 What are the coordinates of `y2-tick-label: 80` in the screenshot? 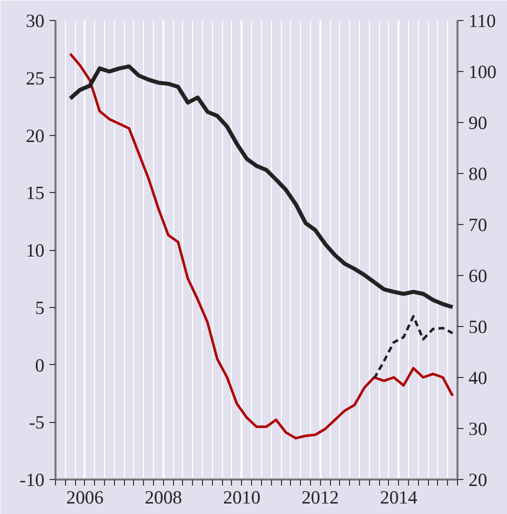 It's located at (478, 174).